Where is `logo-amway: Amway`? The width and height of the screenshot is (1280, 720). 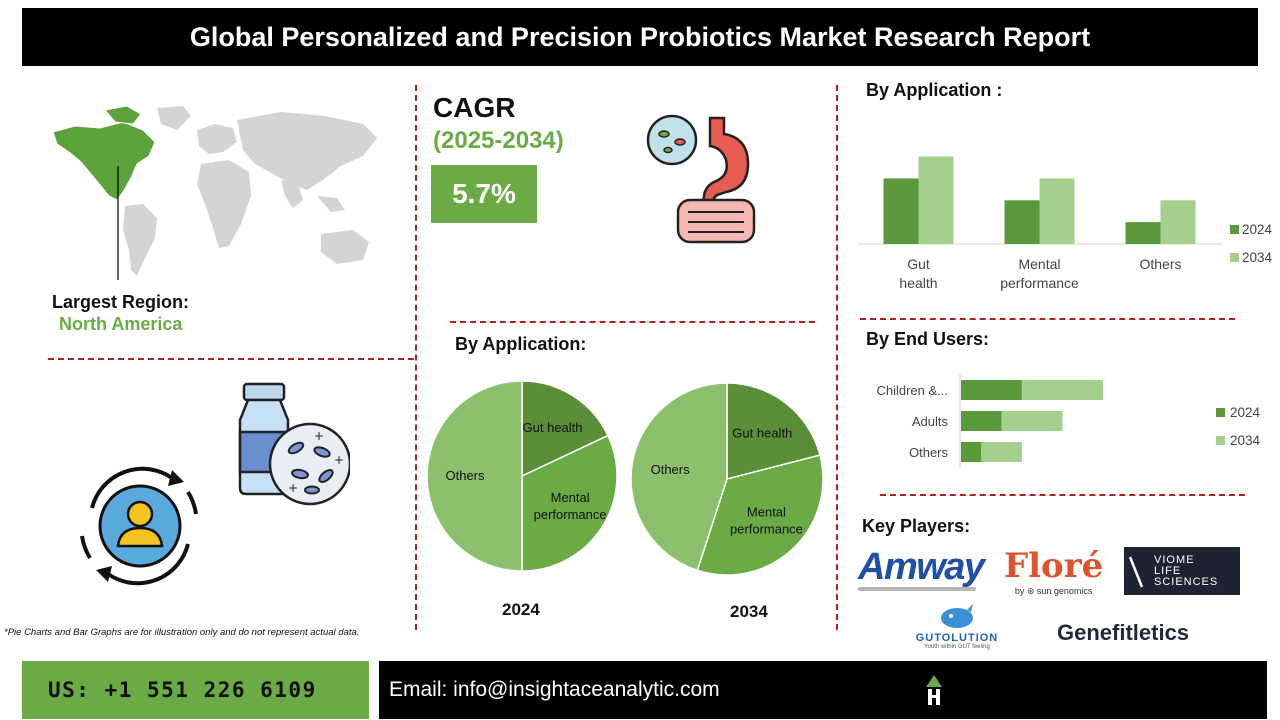 logo-amway: Amway is located at coordinates (921, 568).